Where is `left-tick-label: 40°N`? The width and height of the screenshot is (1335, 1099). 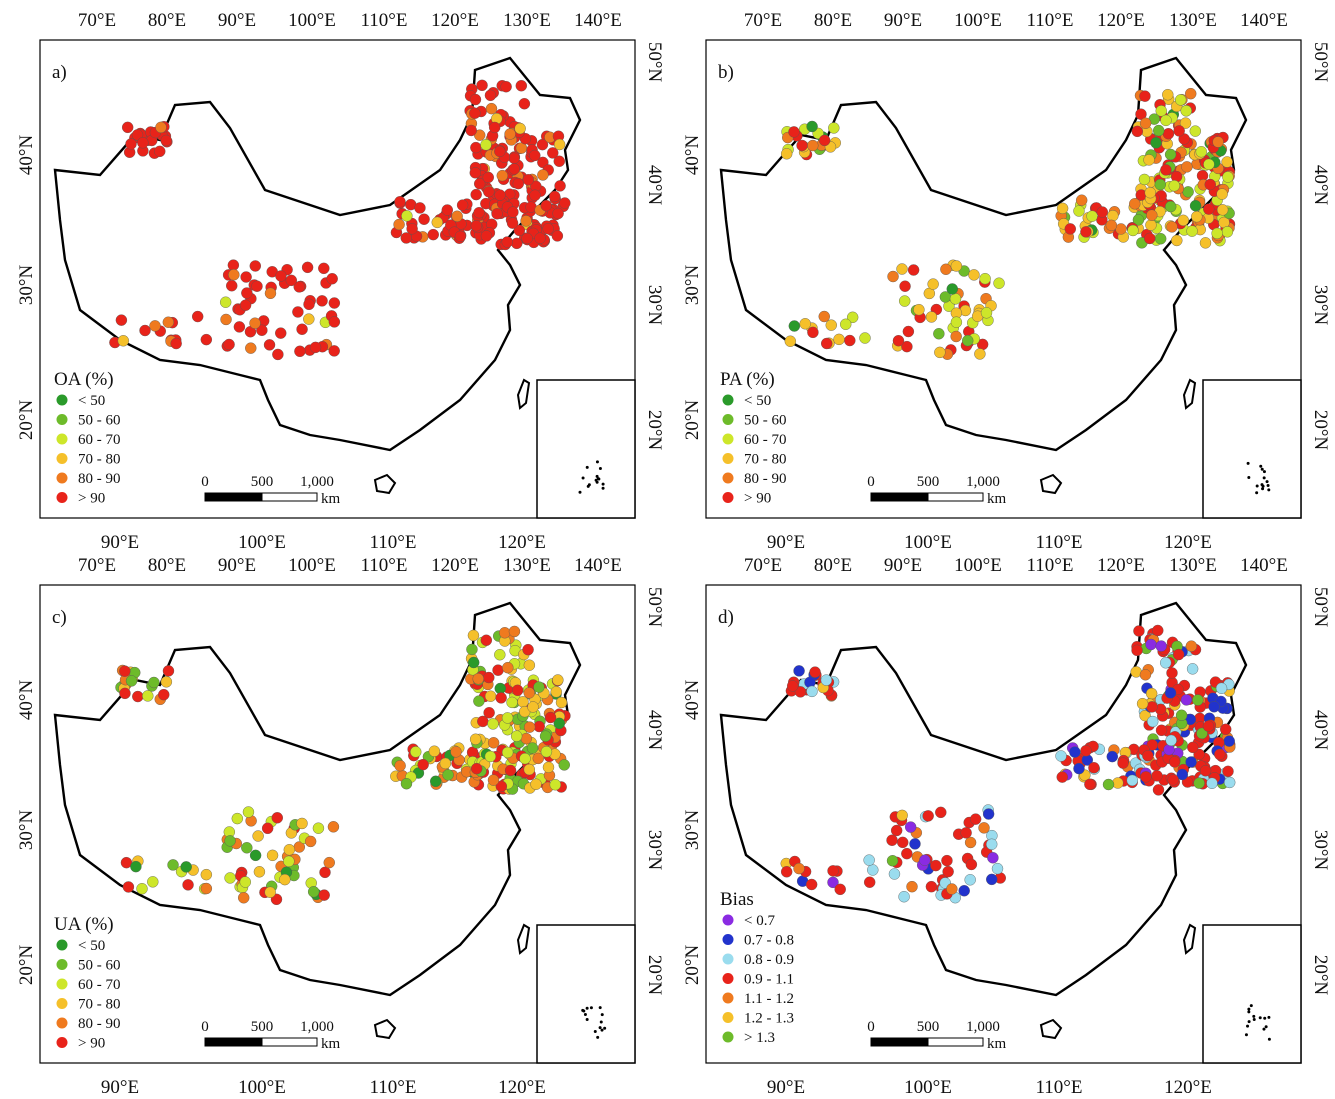
left-tick-label: 40°N is located at coordinates (26, 155).